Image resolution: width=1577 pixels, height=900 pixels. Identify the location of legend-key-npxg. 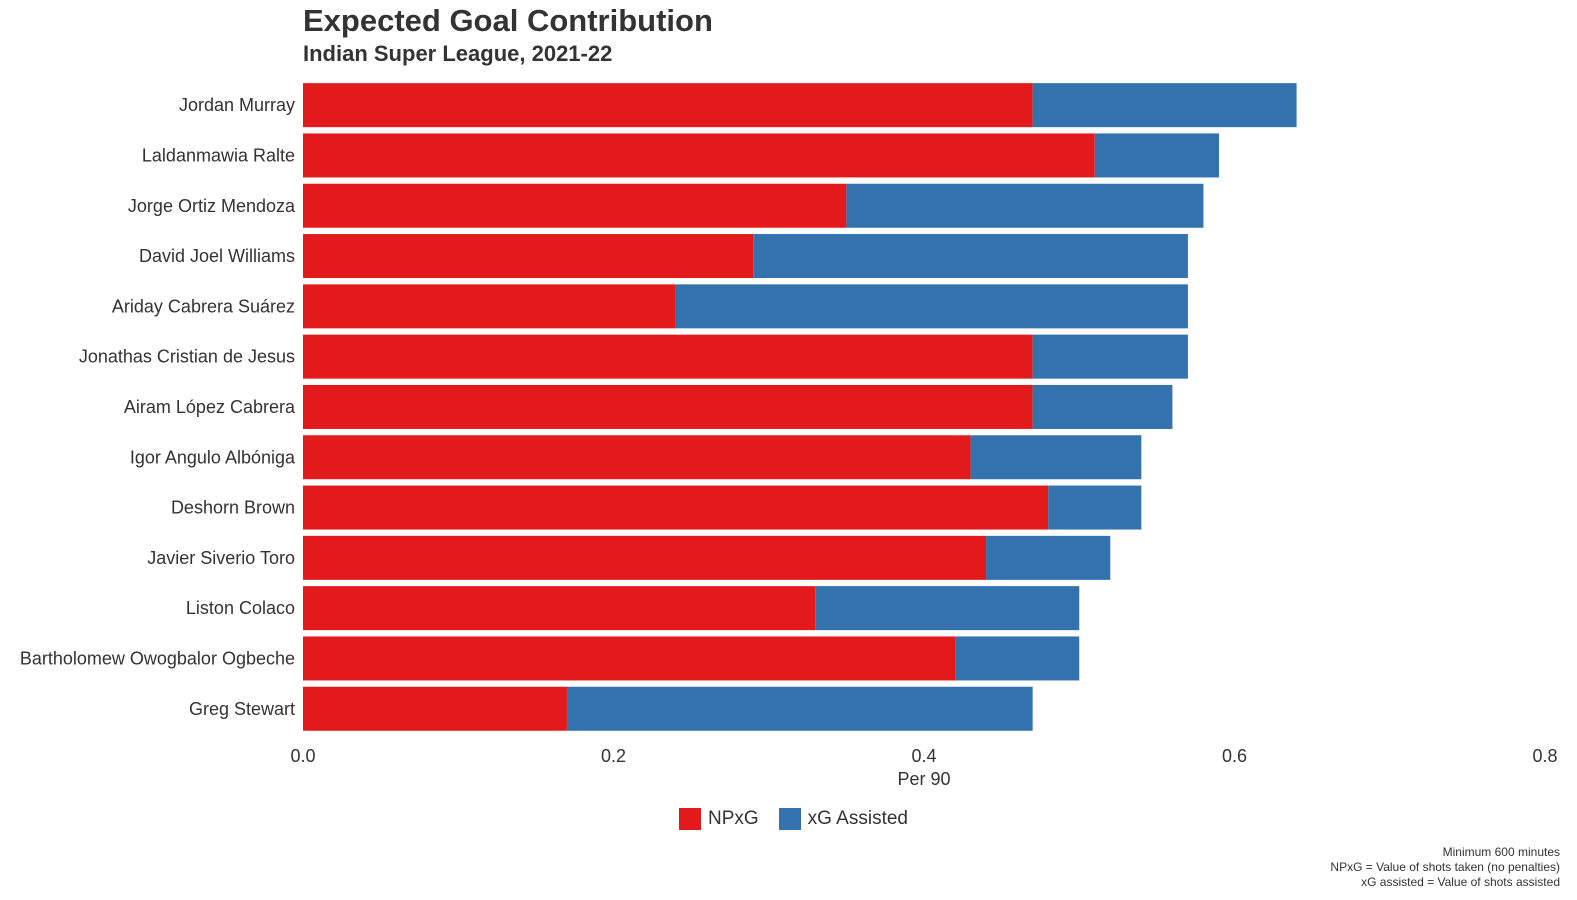
(689, 819).